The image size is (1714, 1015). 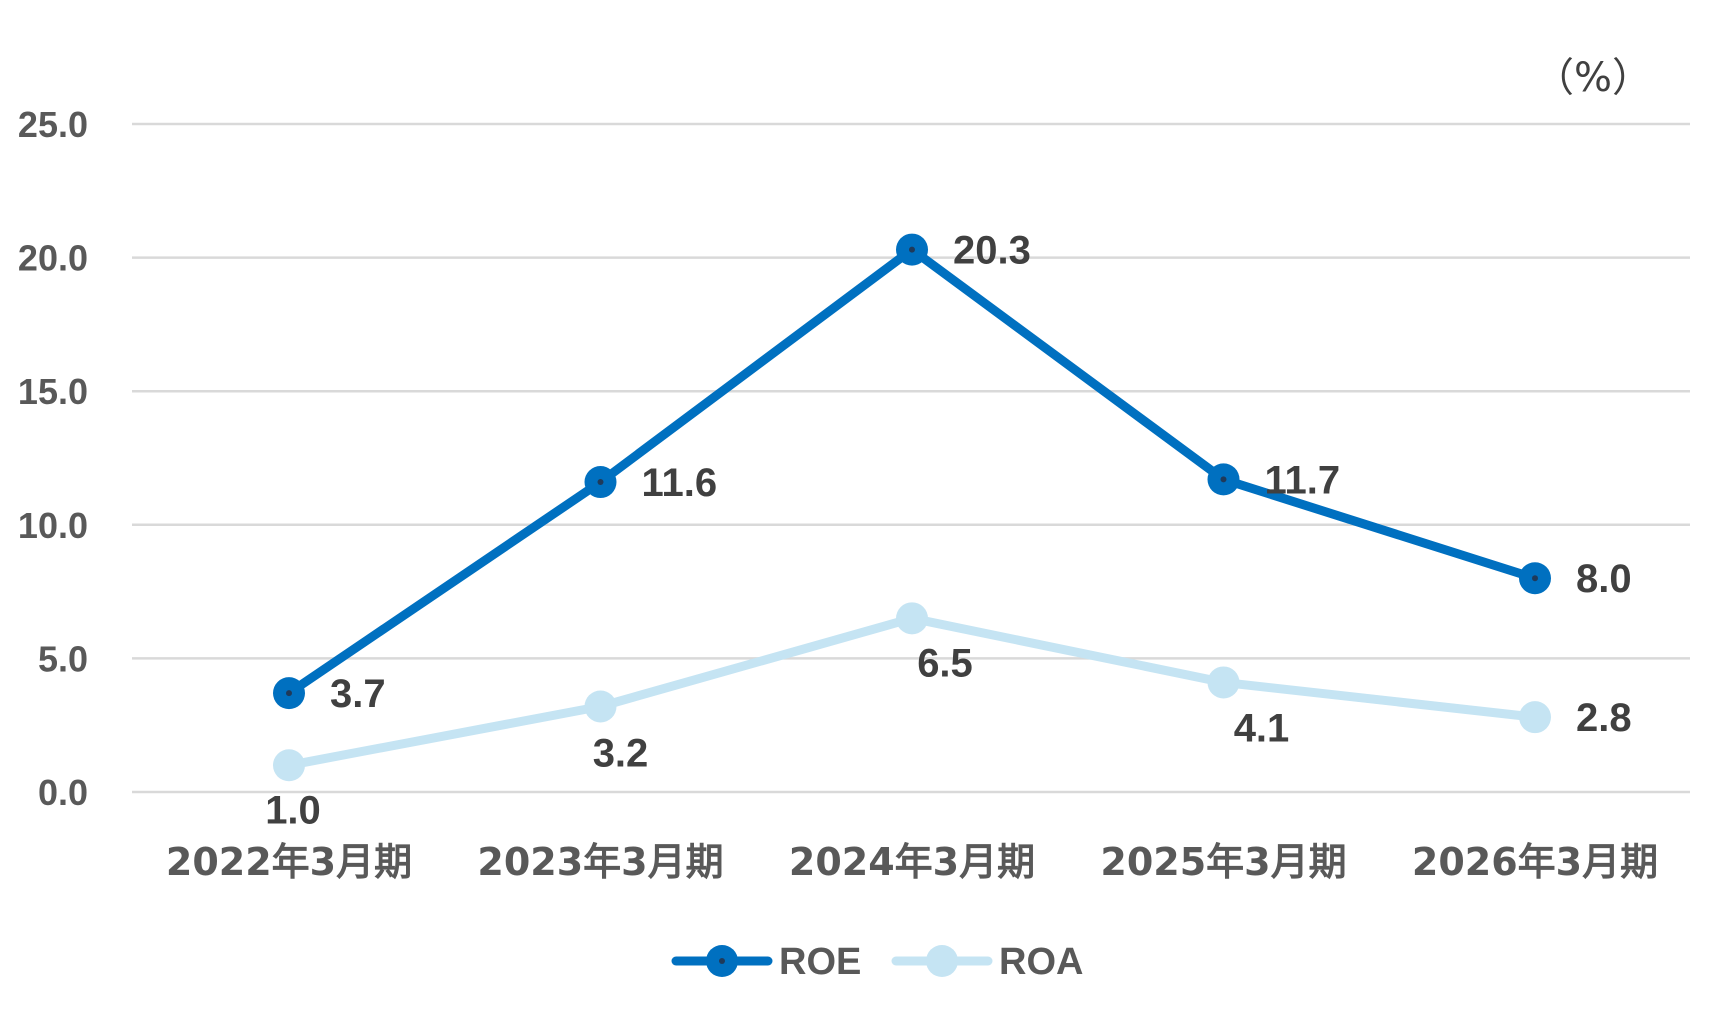 What do you see at coordinates (621, 753) in the screenshot?
I see `roa-data-label: 3.2` at bounding box center [621, 753].